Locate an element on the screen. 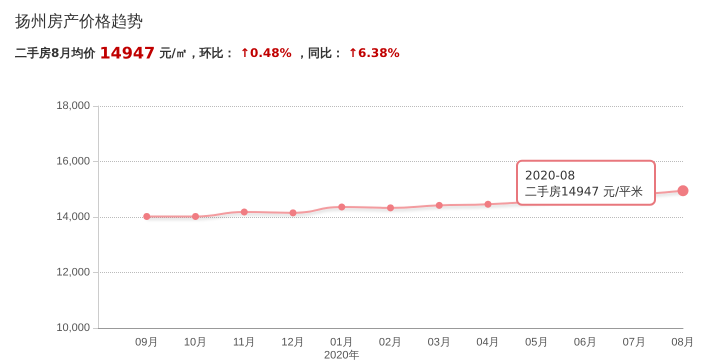 The width and height of the screenshot is (702, 362). y-tick-label: 16,000 is located at coordinates (73, 162).